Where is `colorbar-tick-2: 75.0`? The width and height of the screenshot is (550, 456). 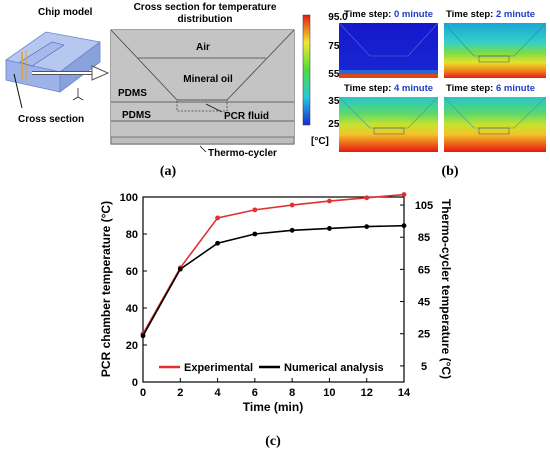
colorbar-tick-2: 75.0 is located at coordinates (338, 46).